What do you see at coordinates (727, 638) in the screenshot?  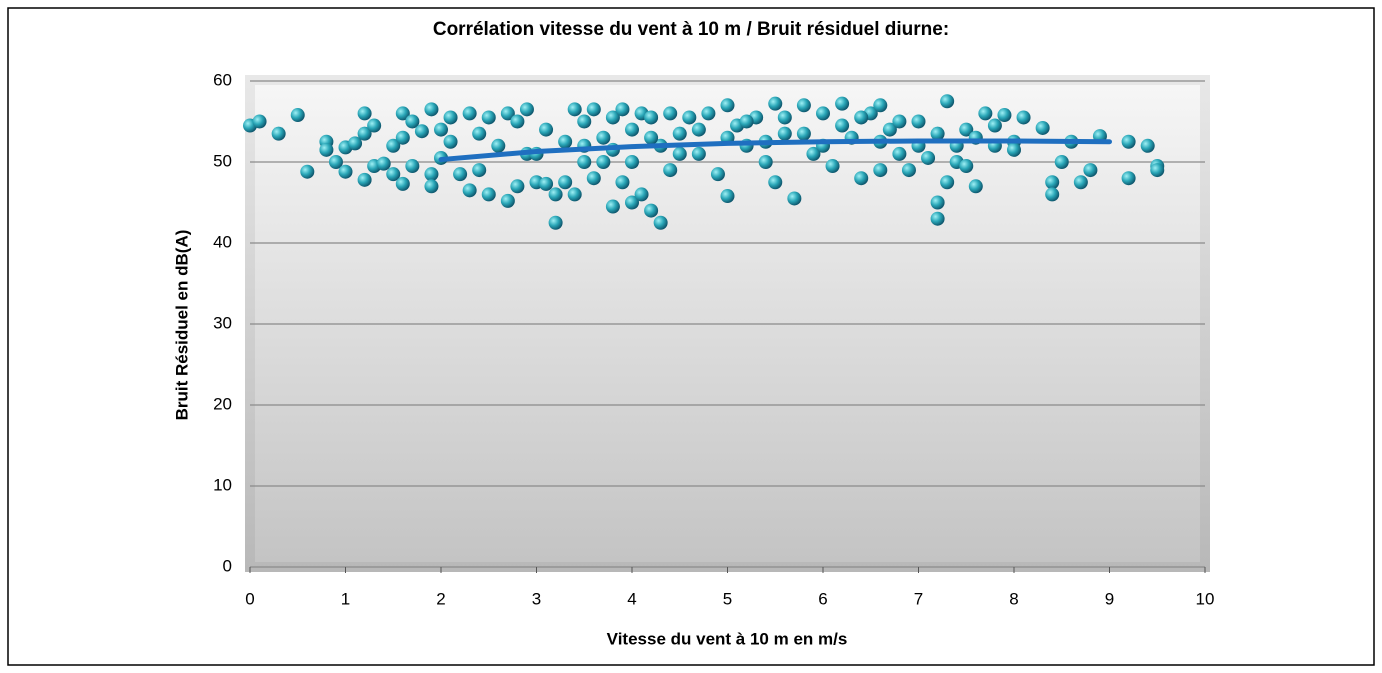 I see `x-axis-label: Vitesse du vent à 10 m en m/s` at bounding box center [727, 638].